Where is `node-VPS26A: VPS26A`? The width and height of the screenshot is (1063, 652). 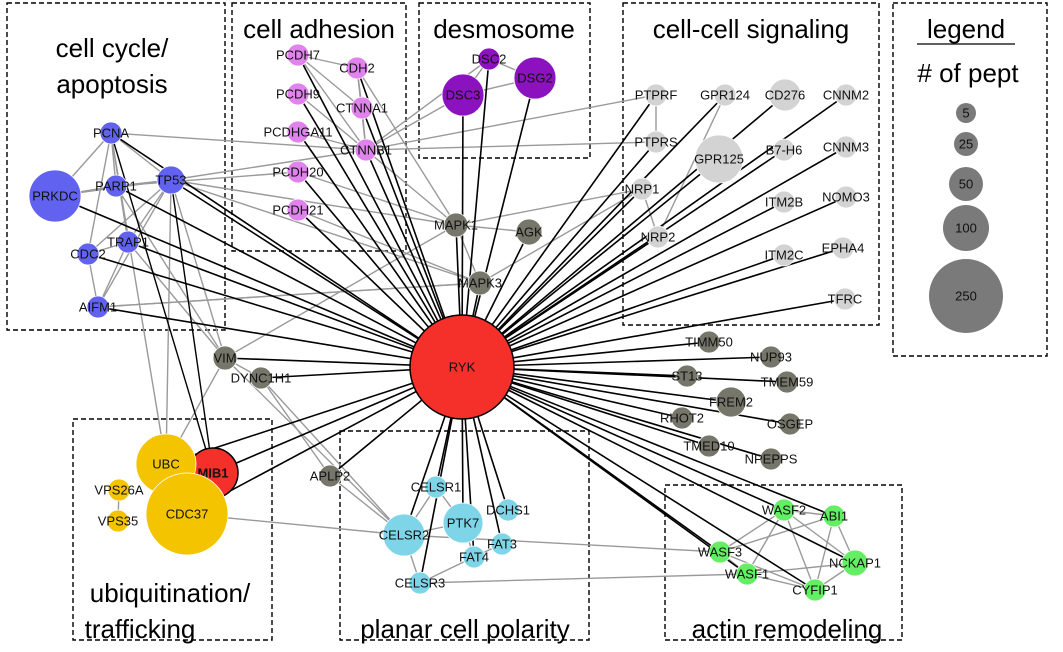
node-VPS26A: VPS26A is located at coordinates (119, 490).